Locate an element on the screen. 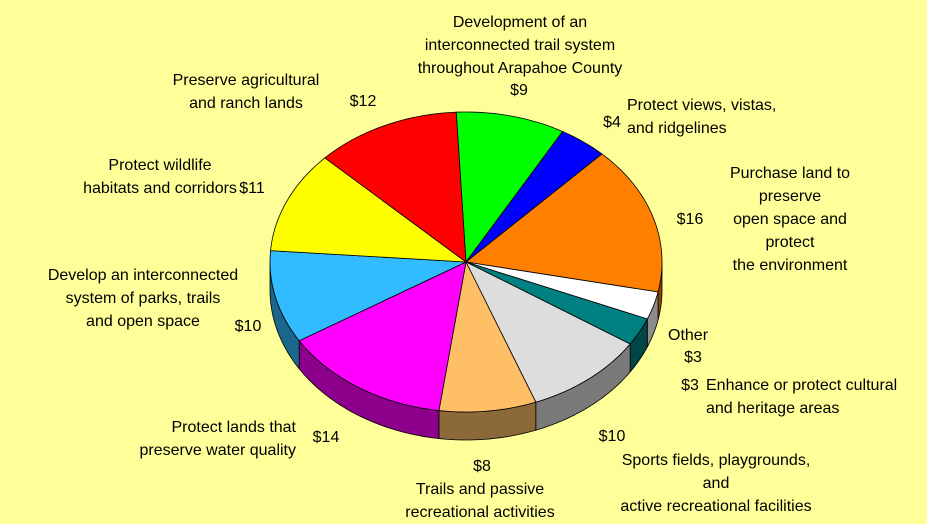 This screenshot has height=524, width=927. slice-name: Preserve agricultural and ranch lands is located at coordinates (246, 91).